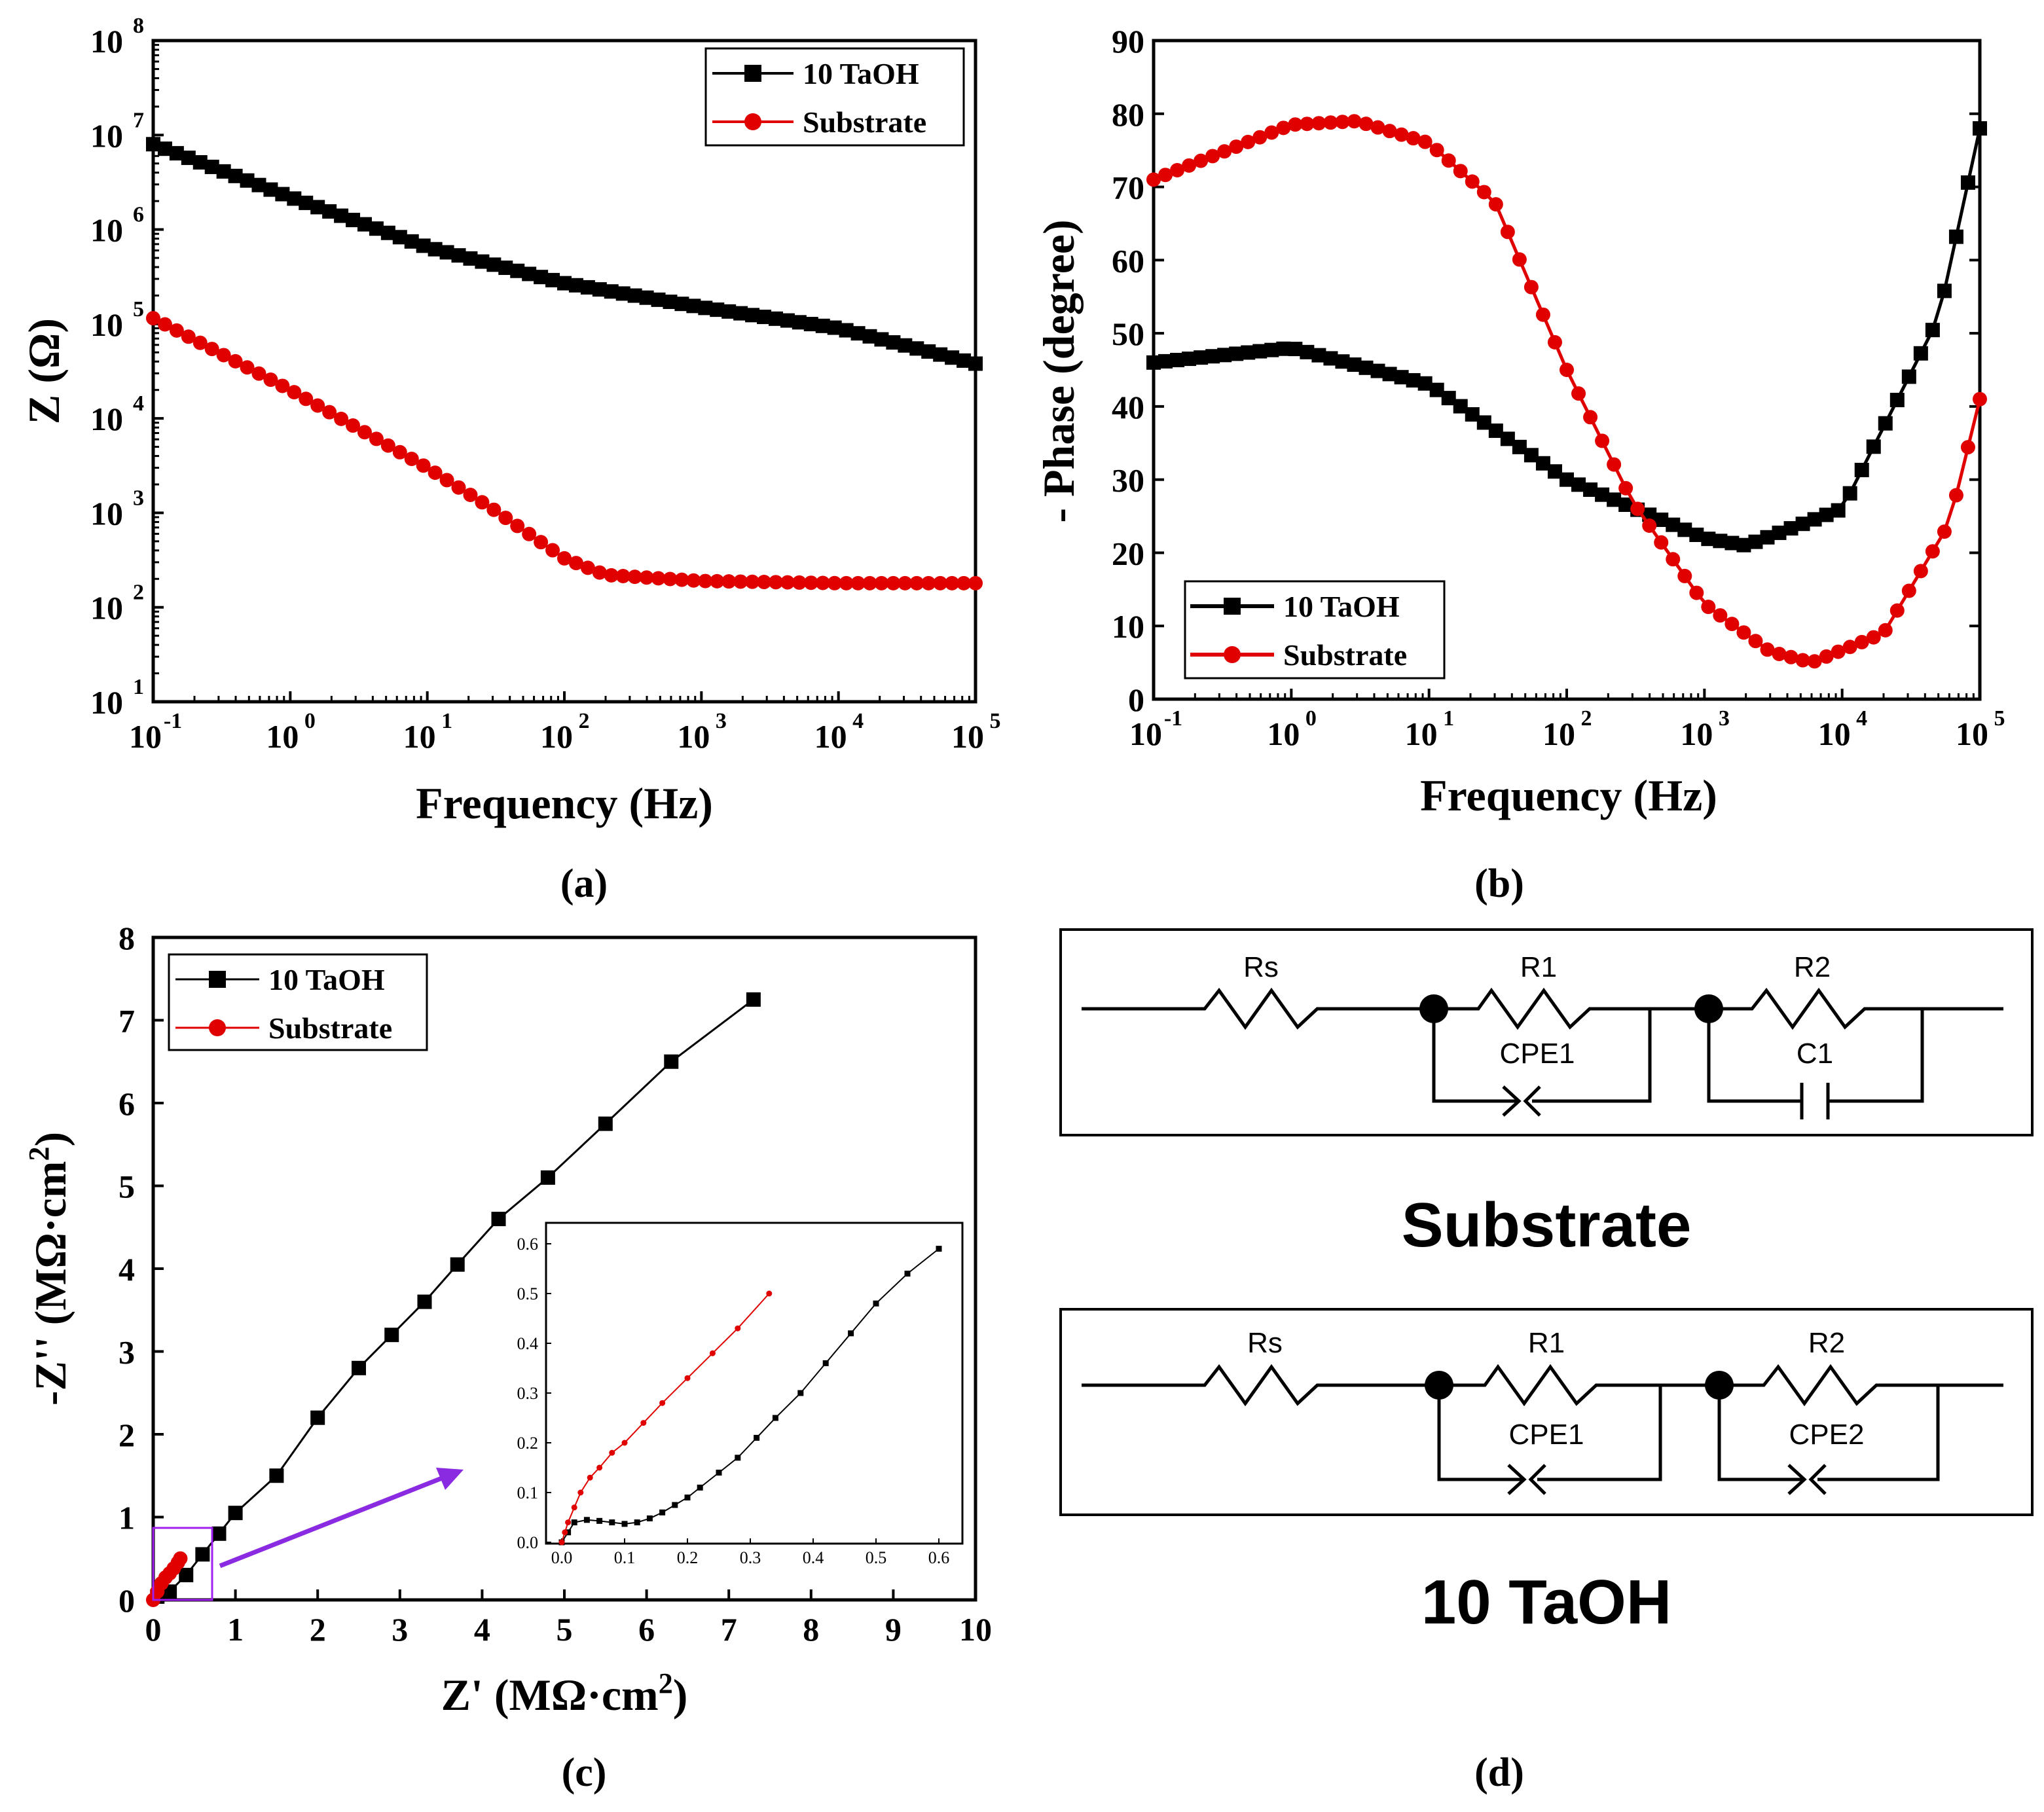 The height and width of the screenshot is (1812, 2044). What do you see at coordinates (138, 498) in the screenshot?
I see `y-tick-exponent: 3` at bounding box center [138, 498].